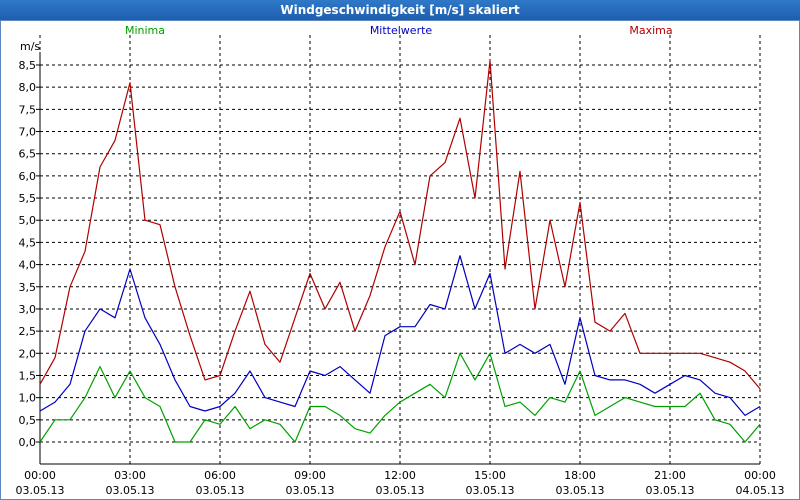  I want to click on y-tick-label: 0,5, so click(28, 420).